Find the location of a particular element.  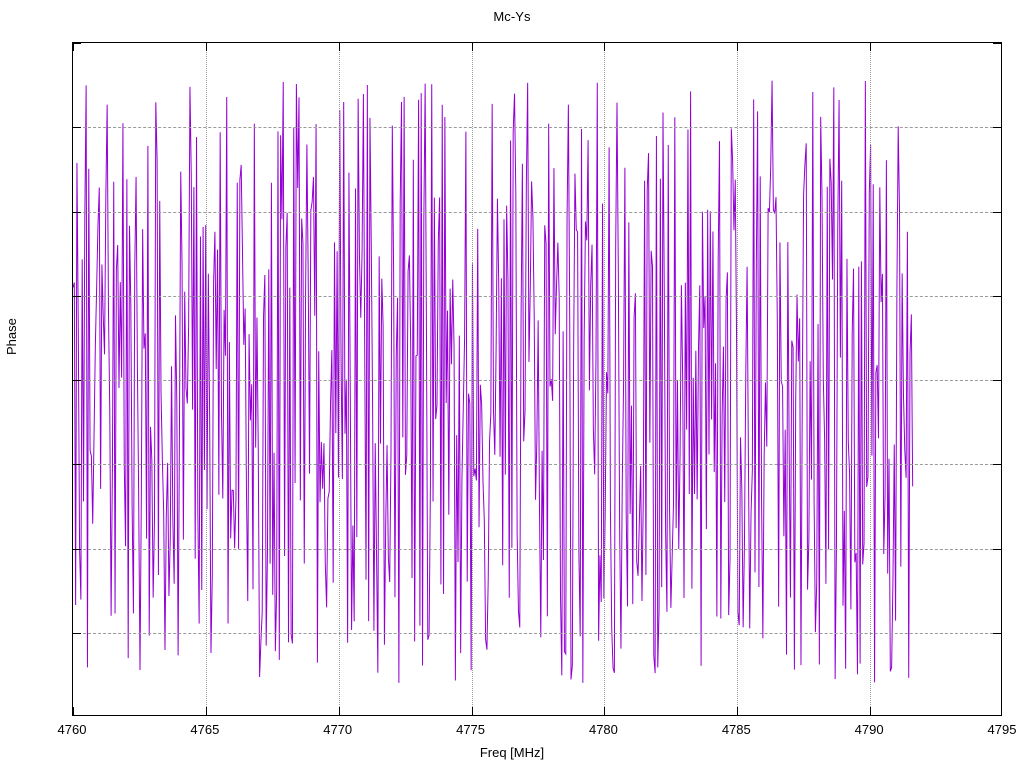

x-tick-label: 4790 is located at coordinates (869, 729).